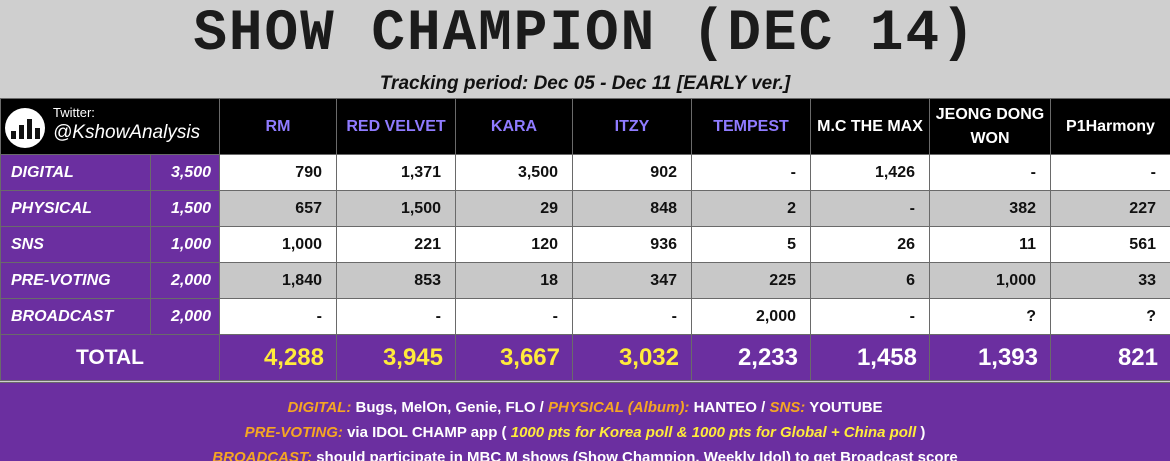 The height and width of the screenshot is (461, 1170). I want to click on artist-header: P1Harmony, so click(1110, 126).